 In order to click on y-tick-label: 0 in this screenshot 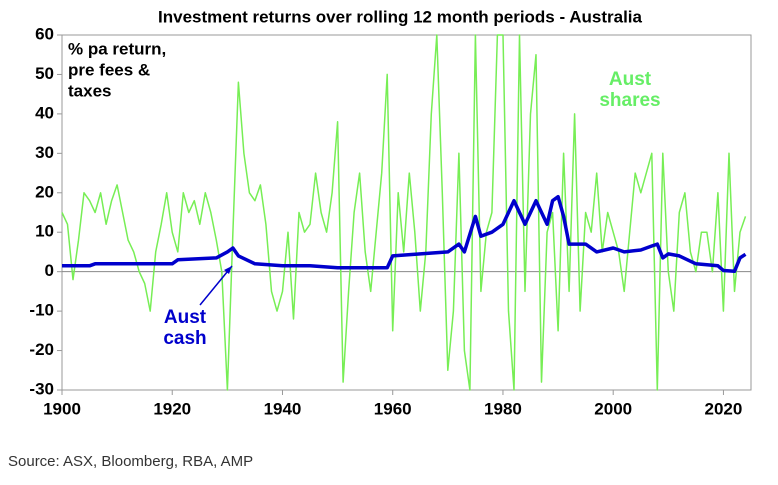, I will do `click(49, 270)`.